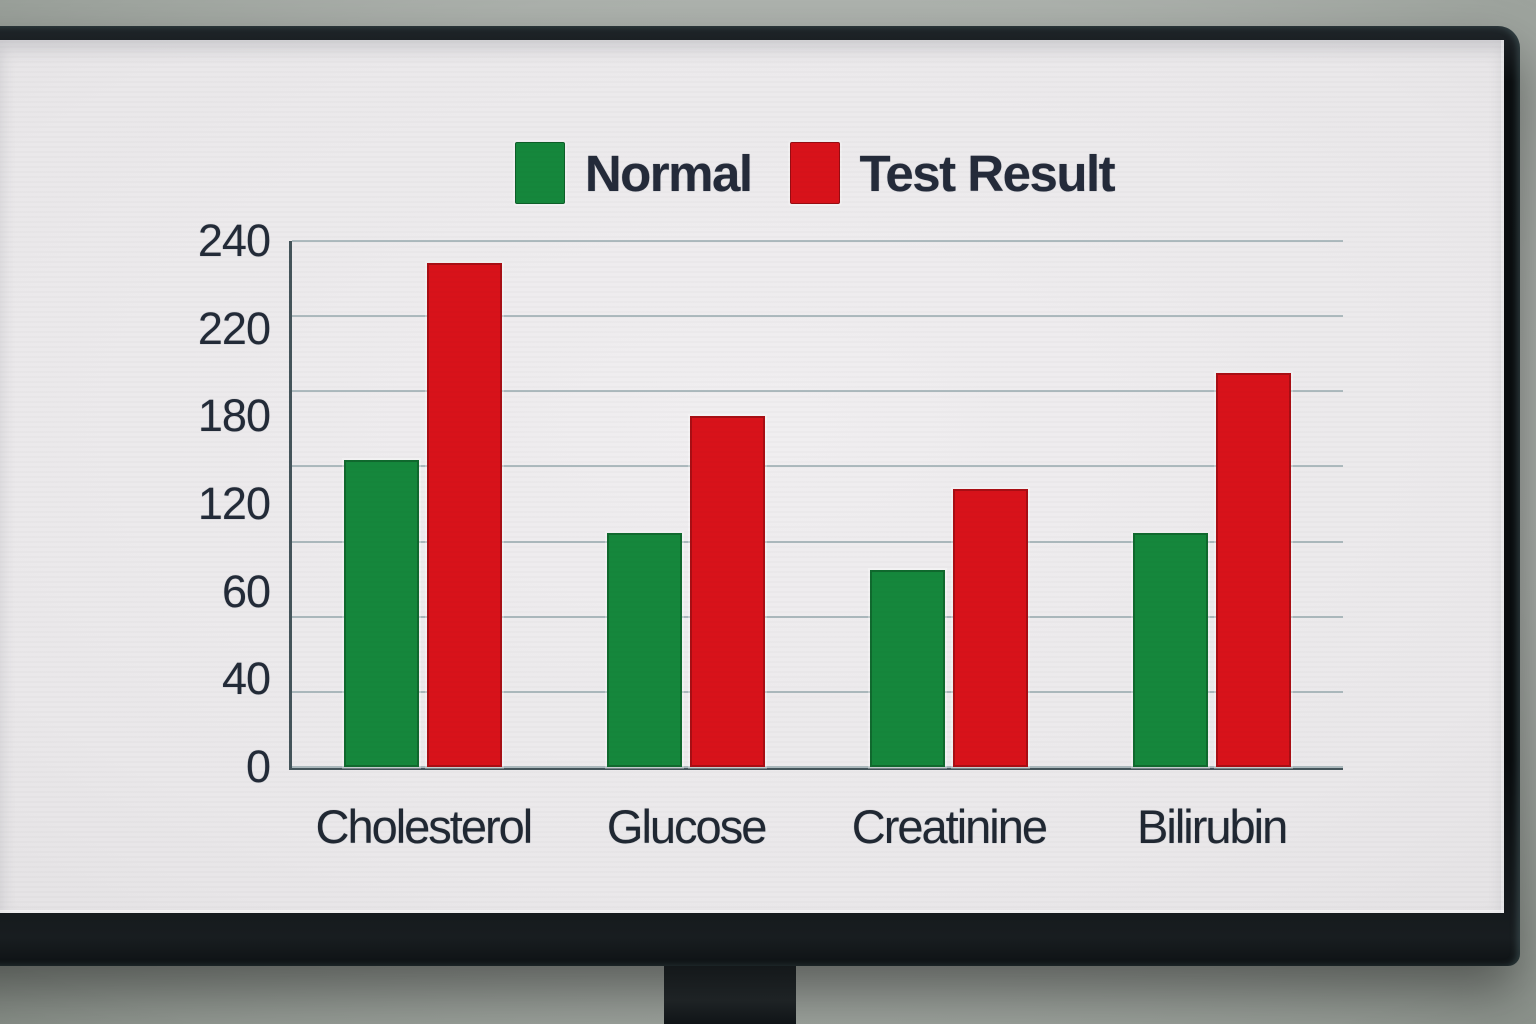 The height and width of the screenshot is (1024, 1536). What do you see at coordinates (730, 995) in the screenshot?
I see `monitor-stand` at bounding box center [730, 995].